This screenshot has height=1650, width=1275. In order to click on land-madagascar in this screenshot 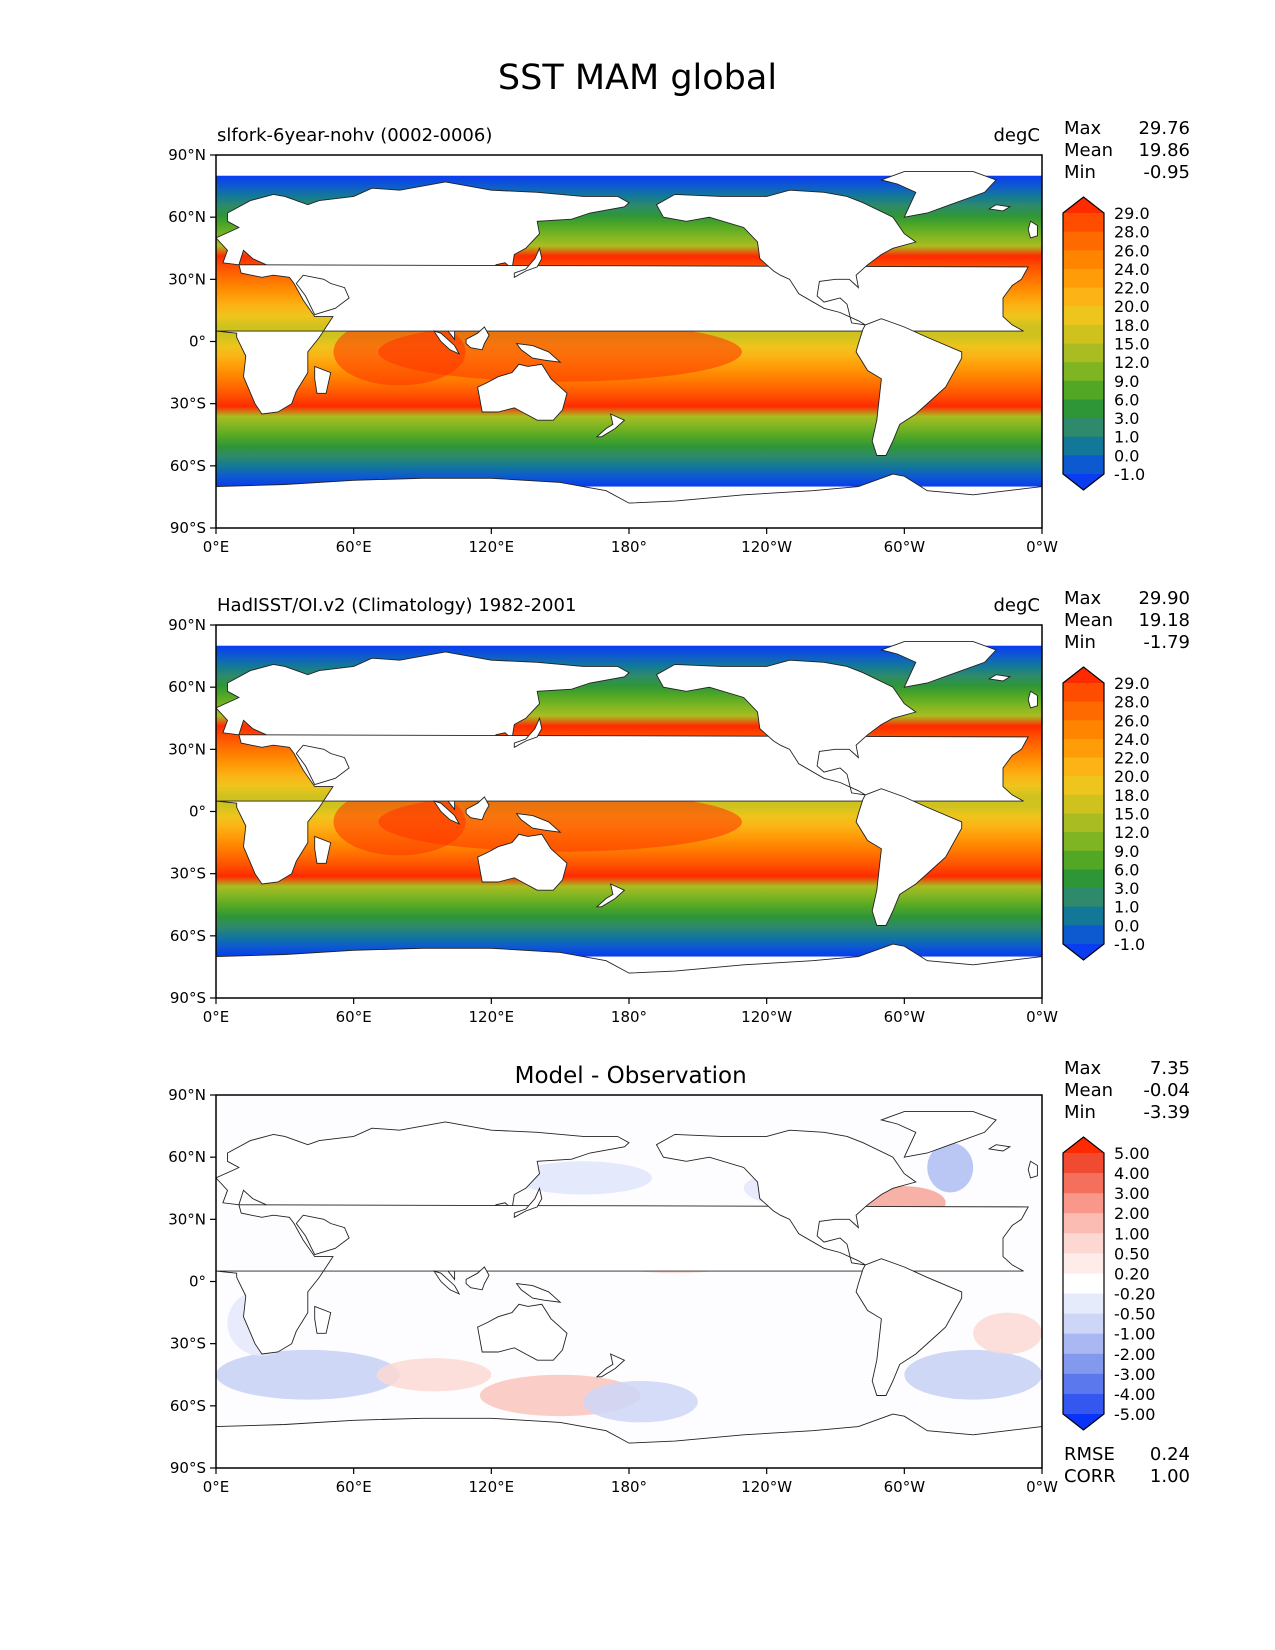, I will do `click(323, 1319)`.